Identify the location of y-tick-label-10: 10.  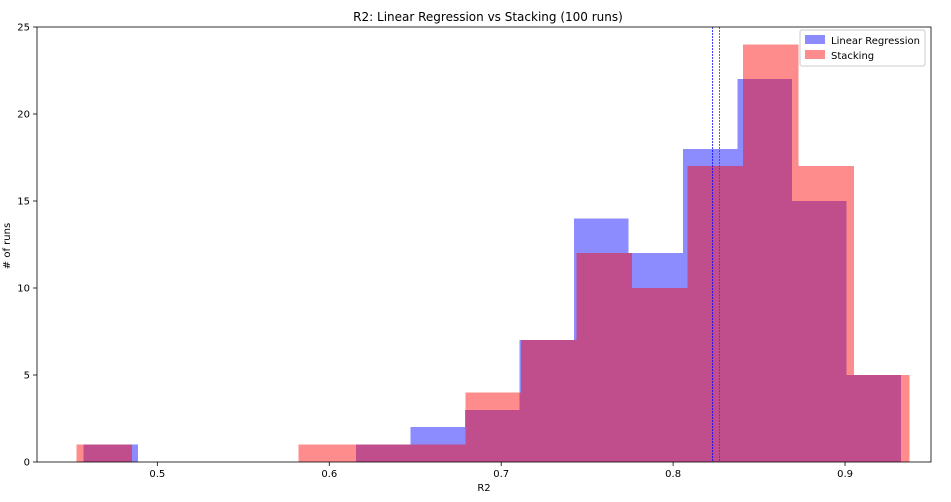
(23, 289).